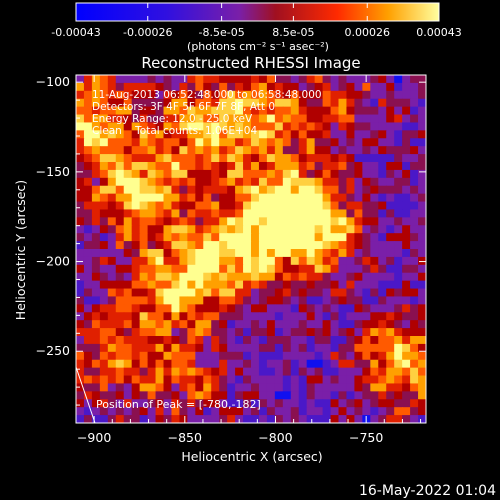  What do you see at coordinates (20, 250) in the screenshot?
I see `y-axis-label: Heliocentric Y (arcsec)` at bounding box center [20, 250].